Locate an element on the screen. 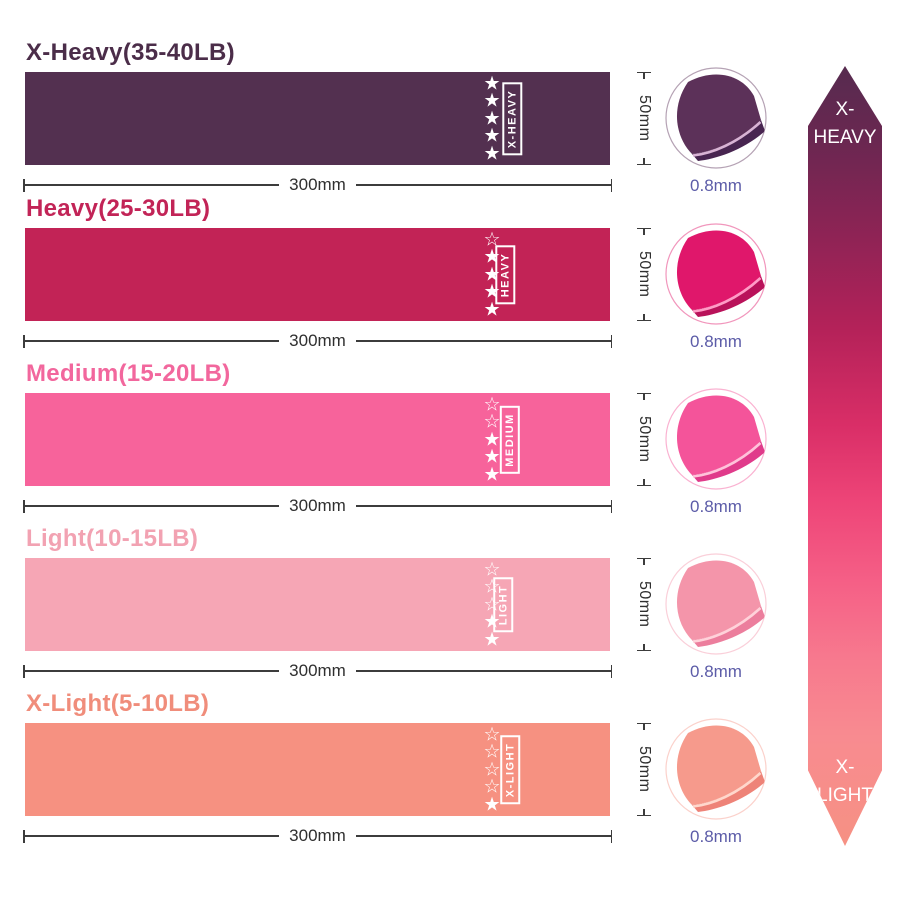  band-label-box: LIGHT is located at coordinates (503, 604).